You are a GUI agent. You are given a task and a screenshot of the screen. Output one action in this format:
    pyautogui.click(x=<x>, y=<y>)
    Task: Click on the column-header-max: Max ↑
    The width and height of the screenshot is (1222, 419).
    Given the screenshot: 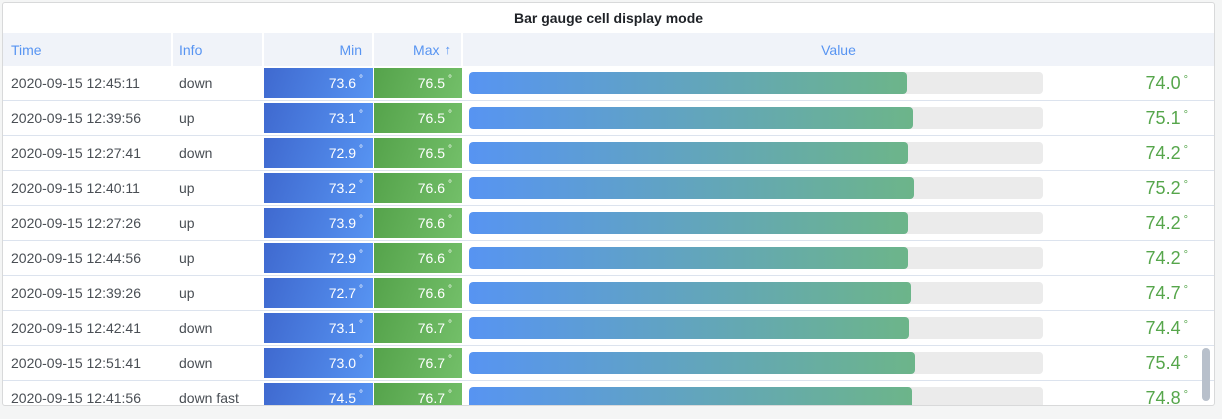 What is the action you would take?
    pyautogui.click(x=418, y=49)
    